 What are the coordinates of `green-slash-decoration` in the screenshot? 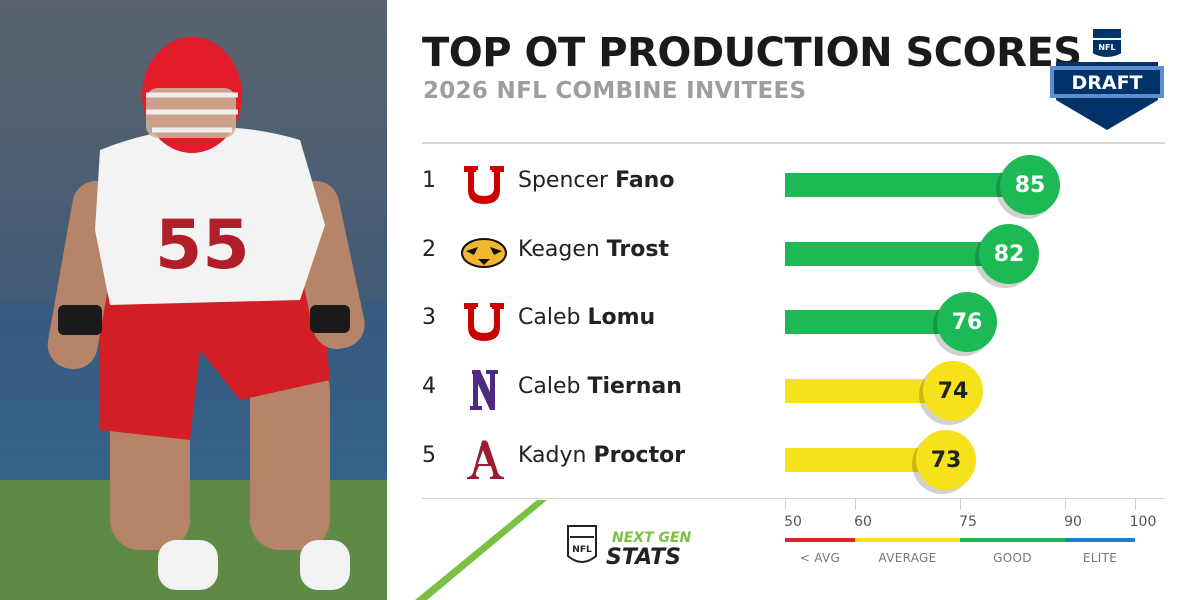 It's located at (481, 550).